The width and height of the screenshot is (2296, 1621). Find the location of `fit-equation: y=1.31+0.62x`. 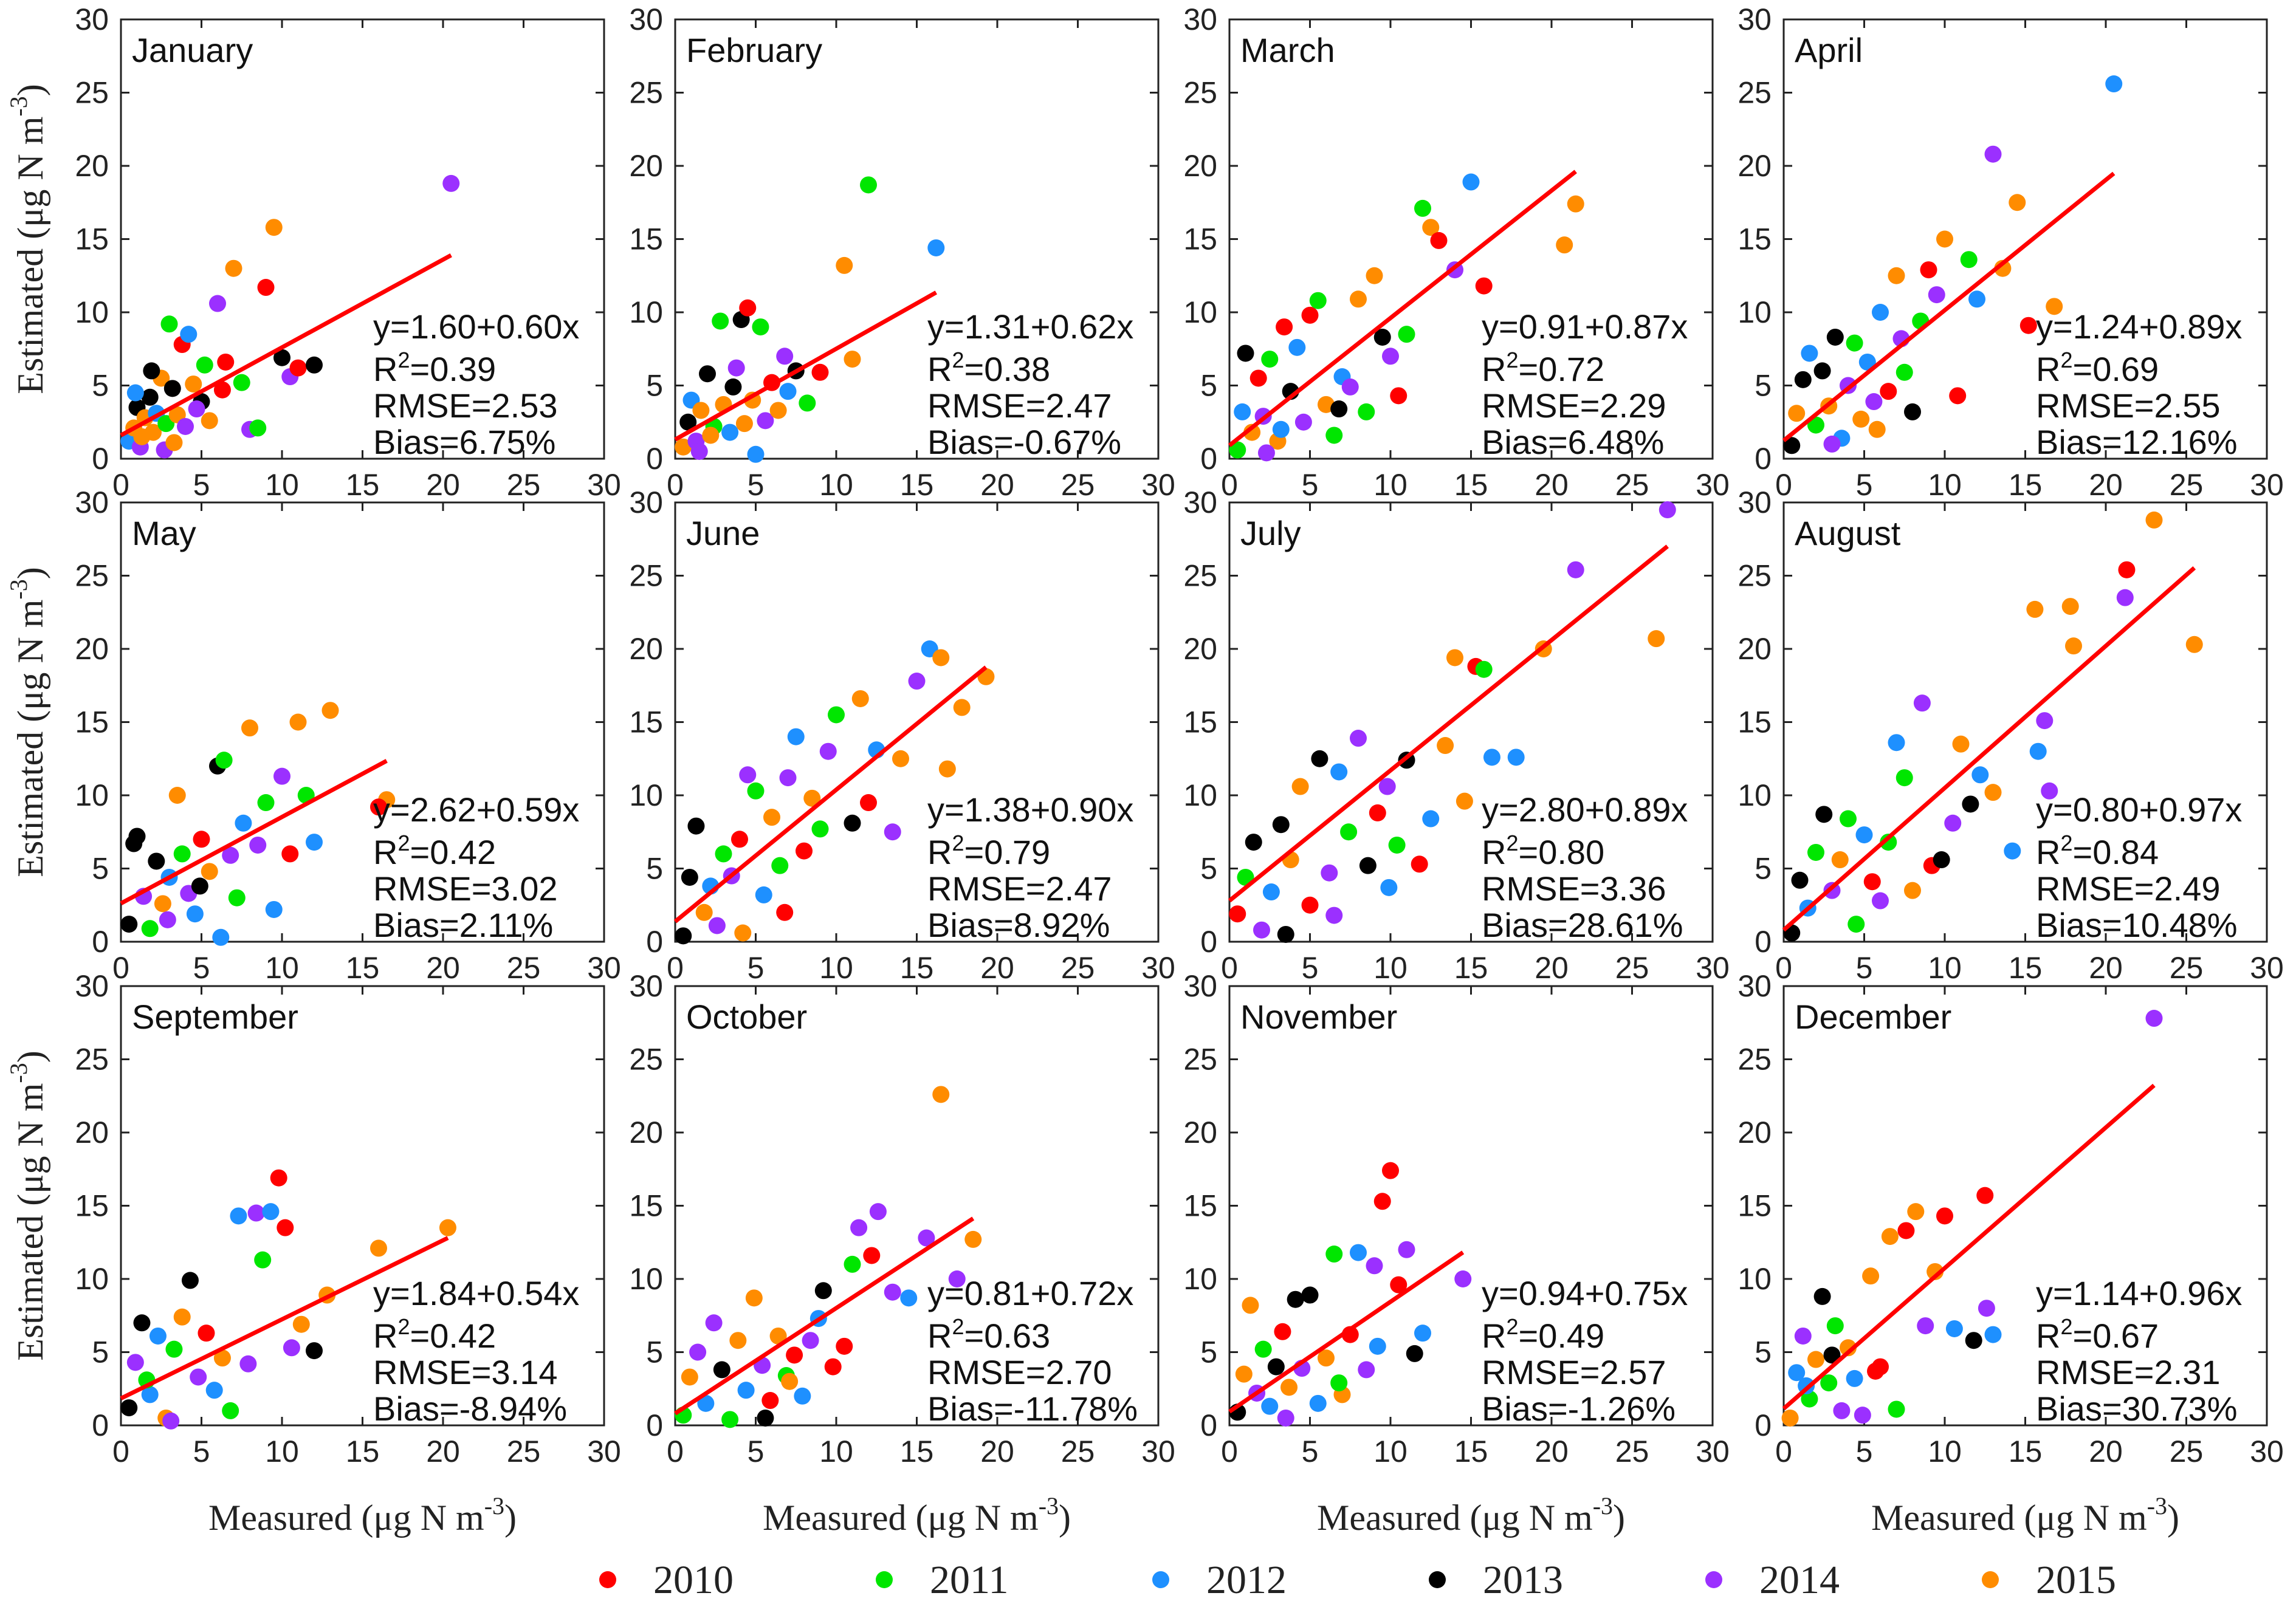

fit-equation: y=1.31+0.62x is located at coordinates (1030, 326).